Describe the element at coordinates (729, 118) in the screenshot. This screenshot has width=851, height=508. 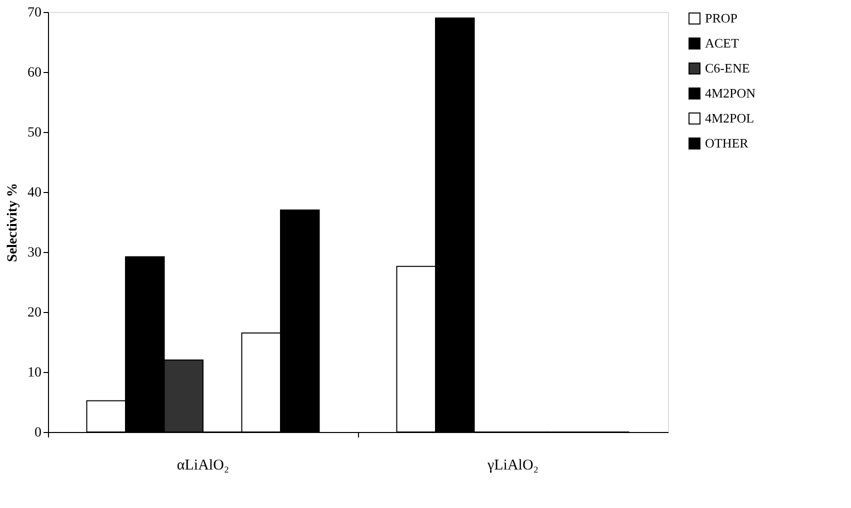
I see `legend-label: 4M2POL` at that location.